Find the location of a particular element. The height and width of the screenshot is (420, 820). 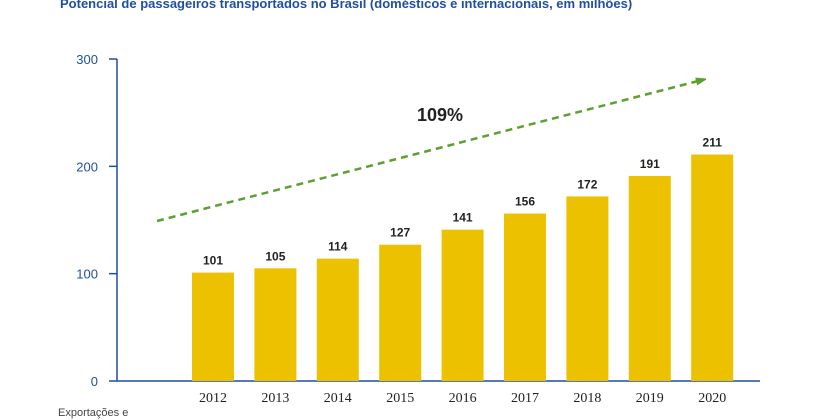

x-tick-label: 2016 is located at coordinates (463, 398).